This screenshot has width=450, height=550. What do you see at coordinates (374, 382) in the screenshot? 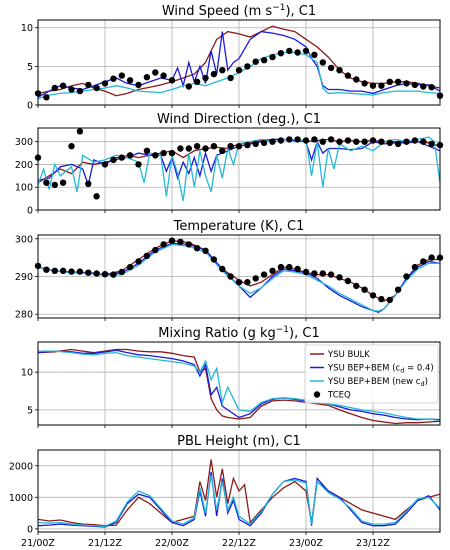
I see `legend-label-text: YSU BEP+BEM (new c` at bounding box center [374, 382].